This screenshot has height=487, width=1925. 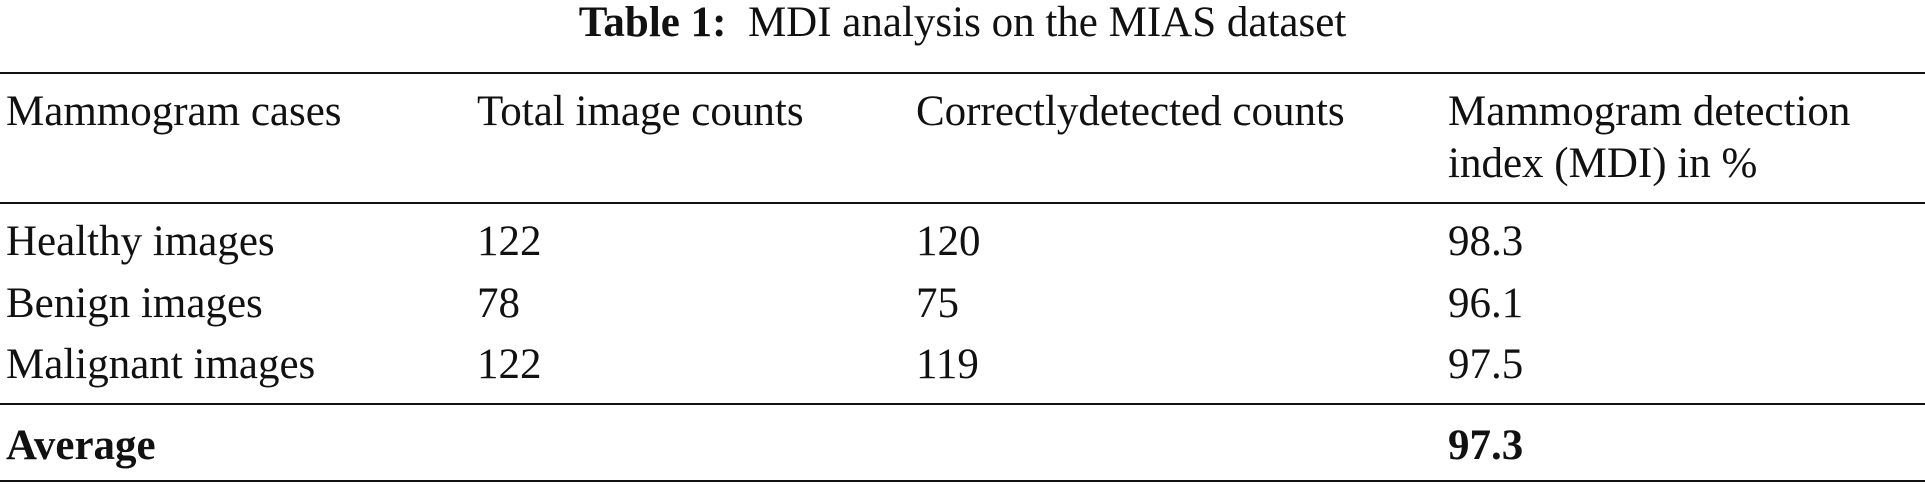 I want to click on table-cell: 96.1, so click(x=1486, y=303).